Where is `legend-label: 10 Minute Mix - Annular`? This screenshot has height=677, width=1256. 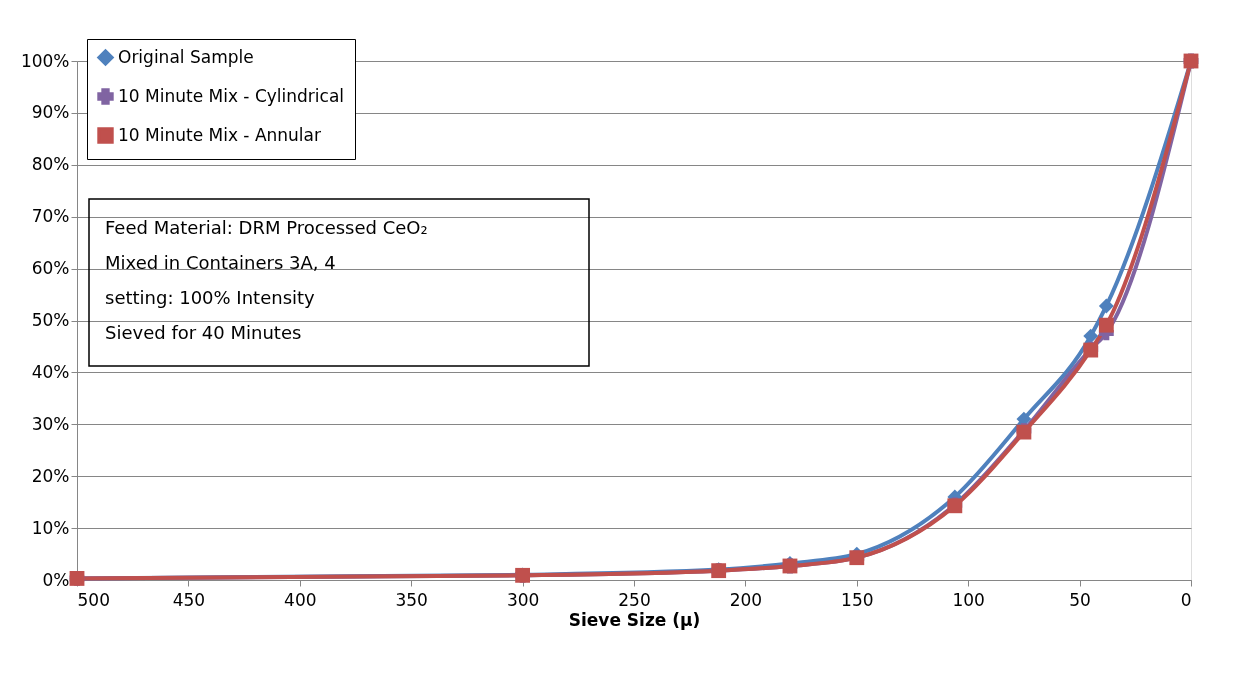
legend-label: 10 Minute Mix - Annular is located at coordinates (219, 134).